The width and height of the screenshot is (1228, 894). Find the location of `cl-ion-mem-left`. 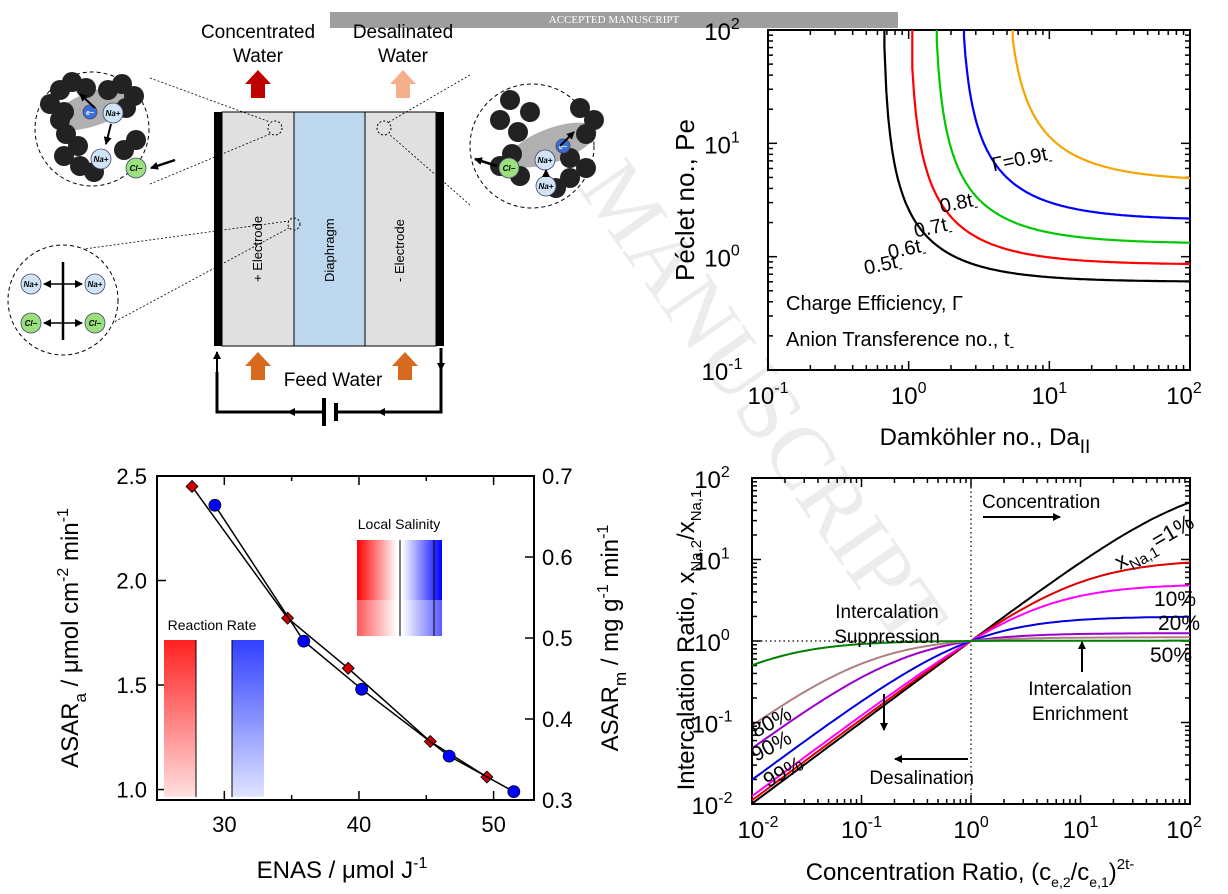

cl-ion-mem-left is located at coordinates (31, 323).